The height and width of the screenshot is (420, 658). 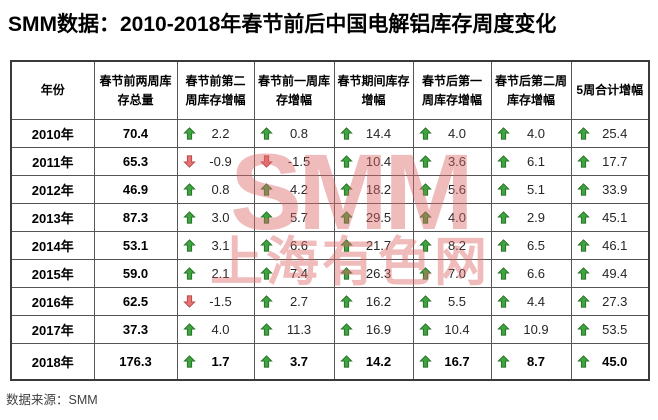 What do you see at coordinates (378, 161) in the screenshot?
I see `change-value: 10.4` at bounding box center [378, 161].